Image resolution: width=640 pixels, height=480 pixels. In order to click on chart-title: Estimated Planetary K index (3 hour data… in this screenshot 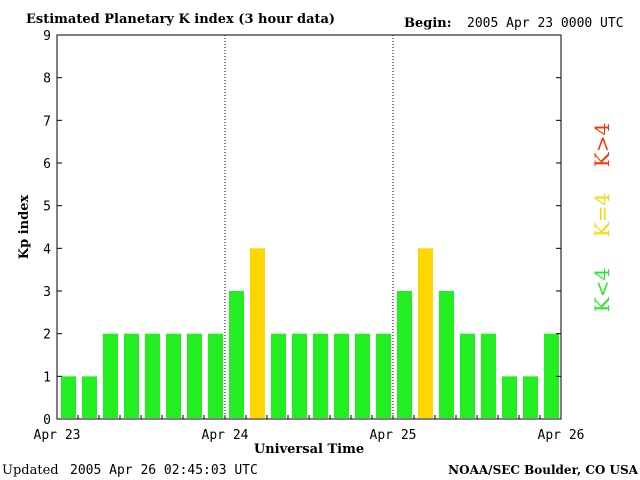, I will do `click(180, 19)`.